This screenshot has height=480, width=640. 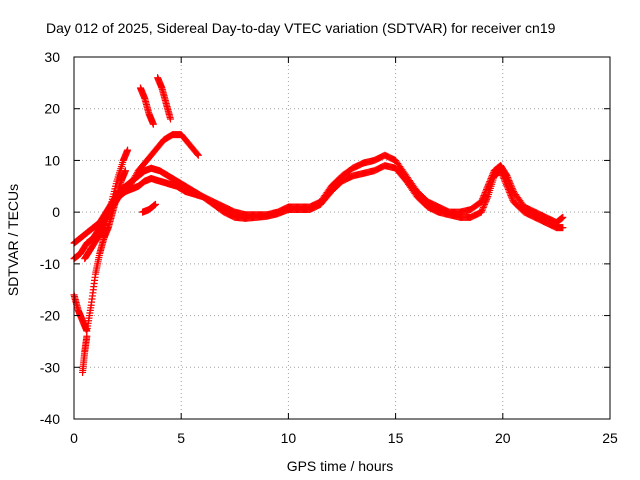 I want to click on series-deep-dip-trace, so click(x=99, y=251).